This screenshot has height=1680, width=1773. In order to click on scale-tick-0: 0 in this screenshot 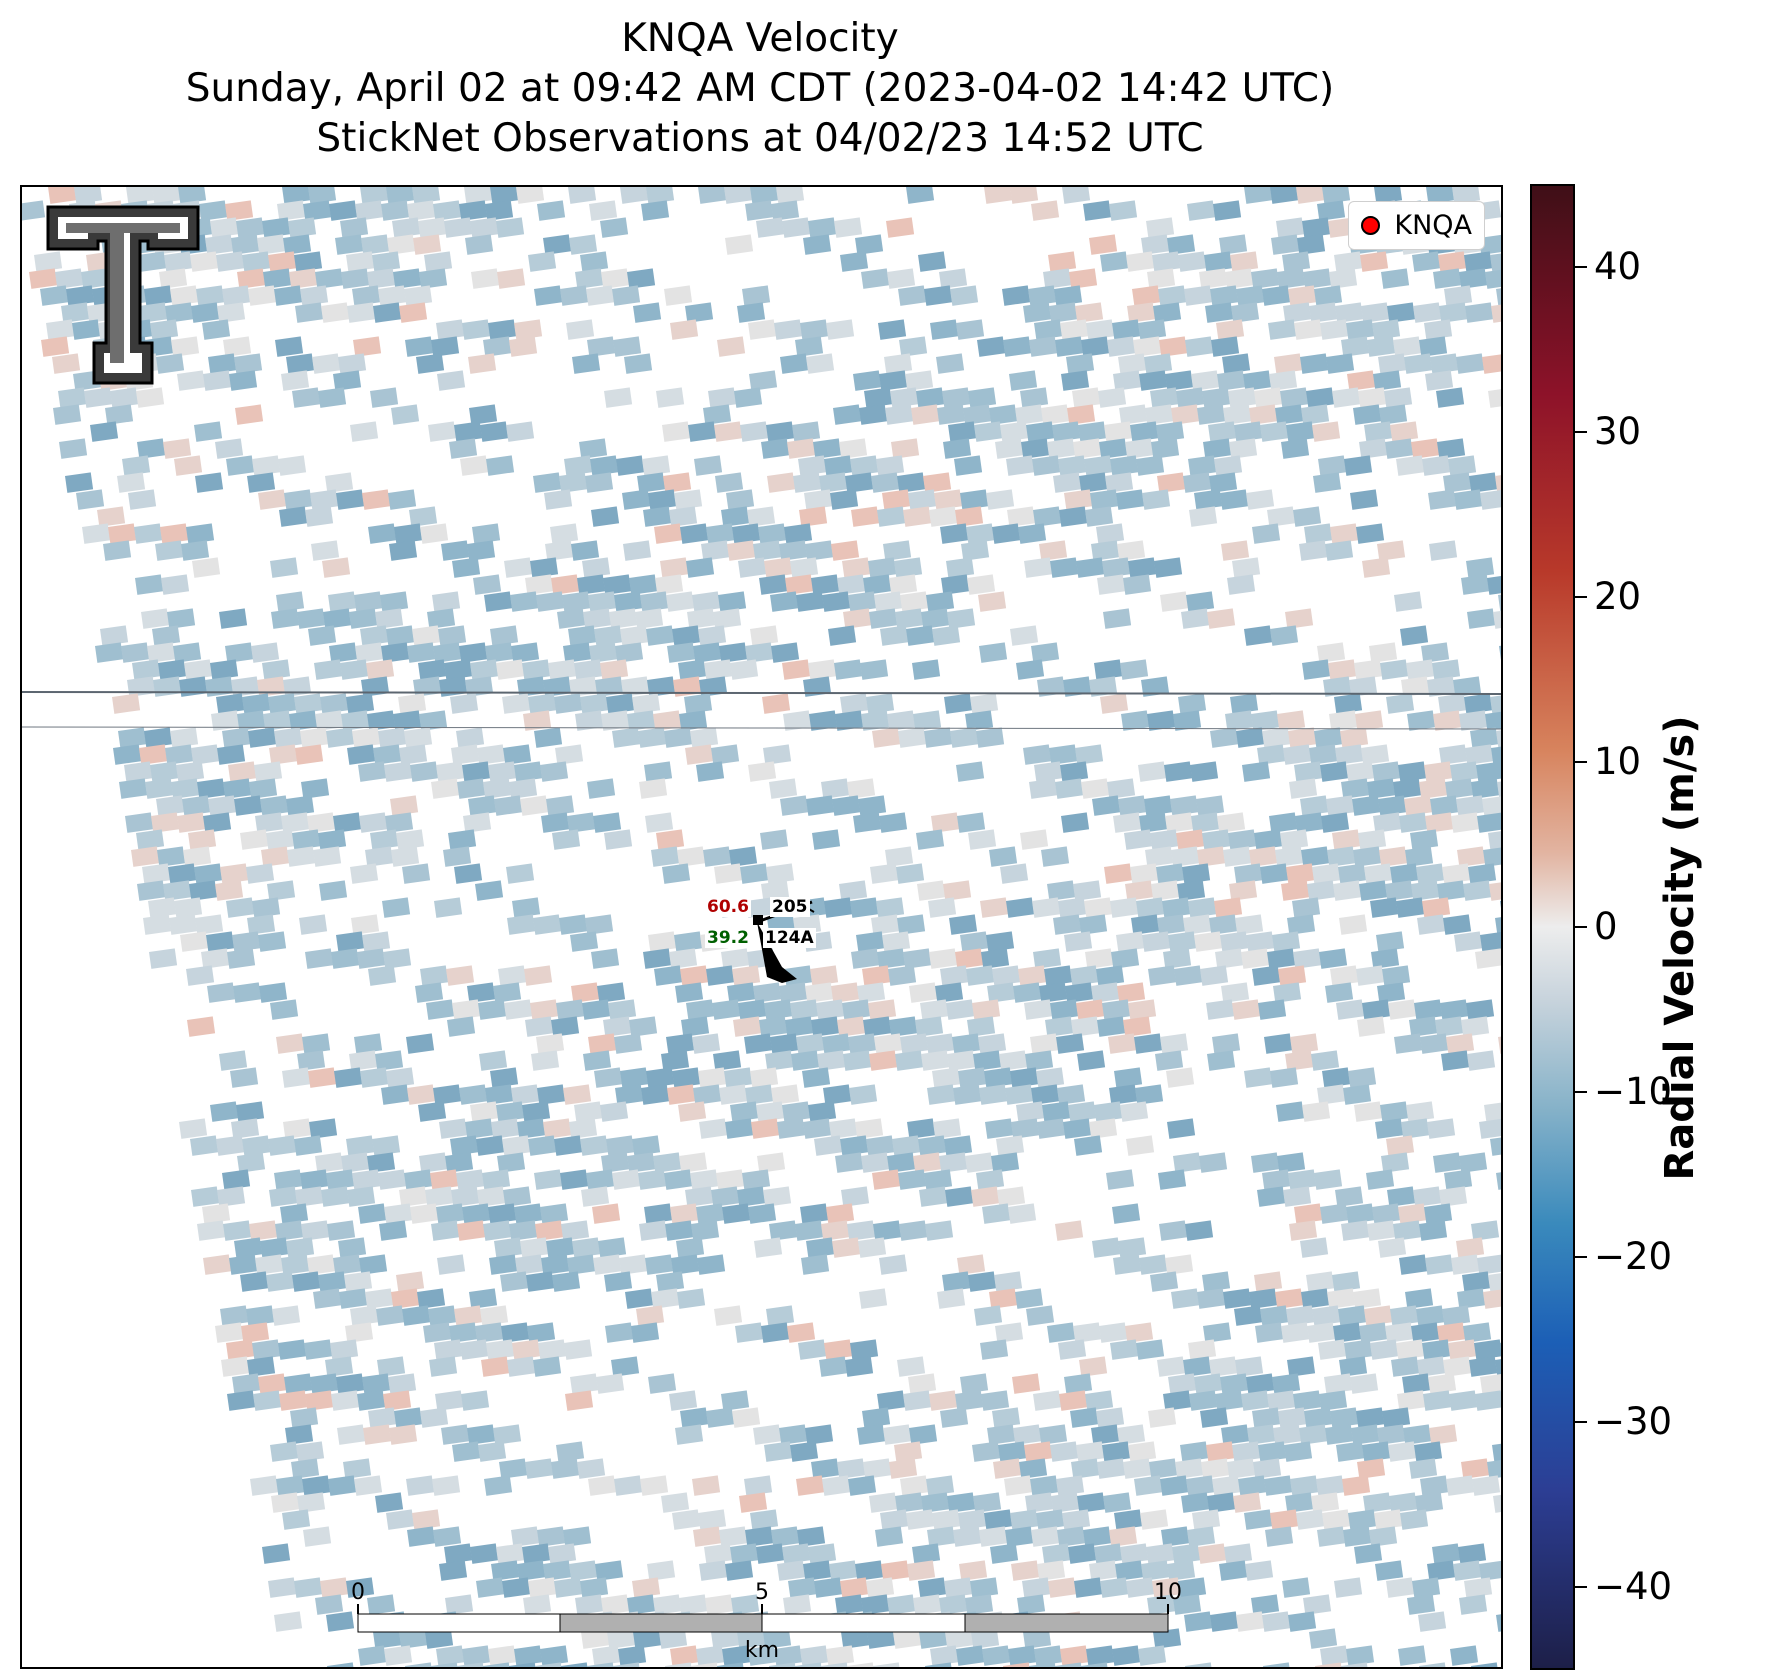, I will do `click(358, 1592)`.